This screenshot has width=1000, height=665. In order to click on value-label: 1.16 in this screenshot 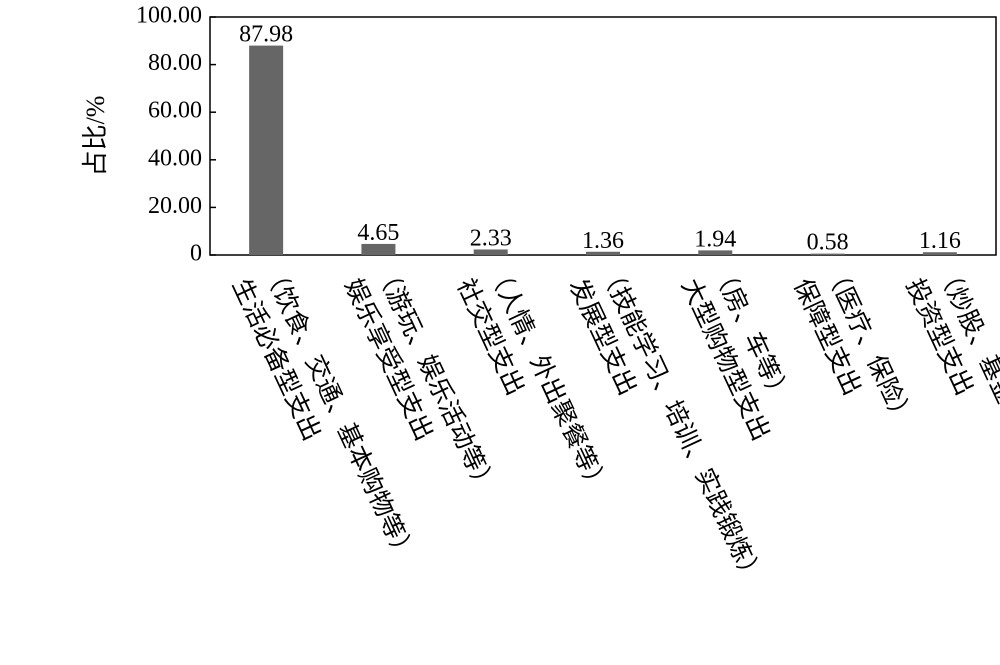, I will do `click(940, 241)`.